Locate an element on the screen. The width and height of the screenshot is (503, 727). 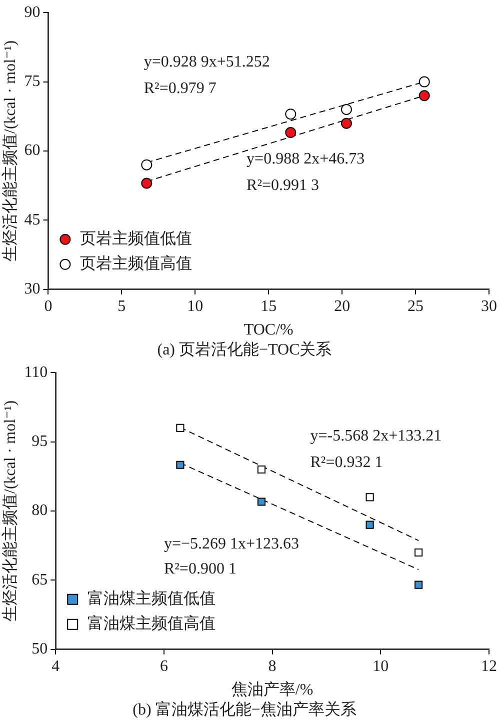
annotation: R²=0.979 7 is located at coordinates (180, 88).